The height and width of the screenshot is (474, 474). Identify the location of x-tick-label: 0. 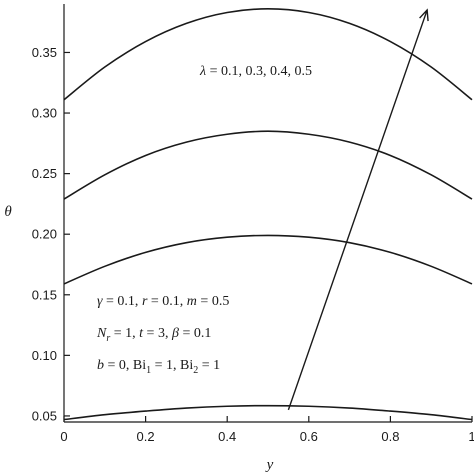
(63, 436).